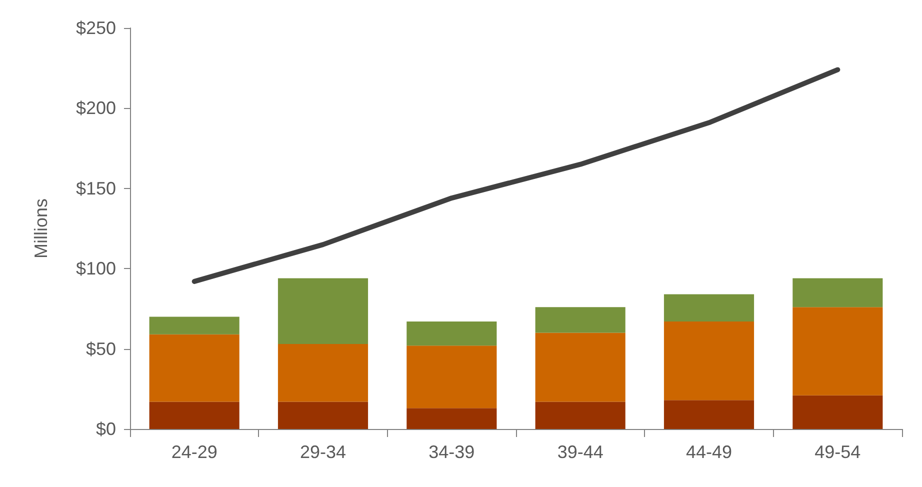 The image size is (922, 487). I want to click on x-tick-label: 39-44, so click(580, 452).